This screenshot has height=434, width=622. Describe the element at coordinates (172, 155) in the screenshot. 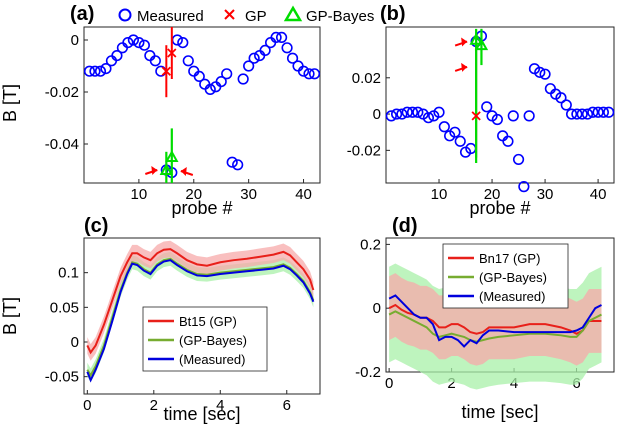

I see `gp-bayes-point-a` at that location.